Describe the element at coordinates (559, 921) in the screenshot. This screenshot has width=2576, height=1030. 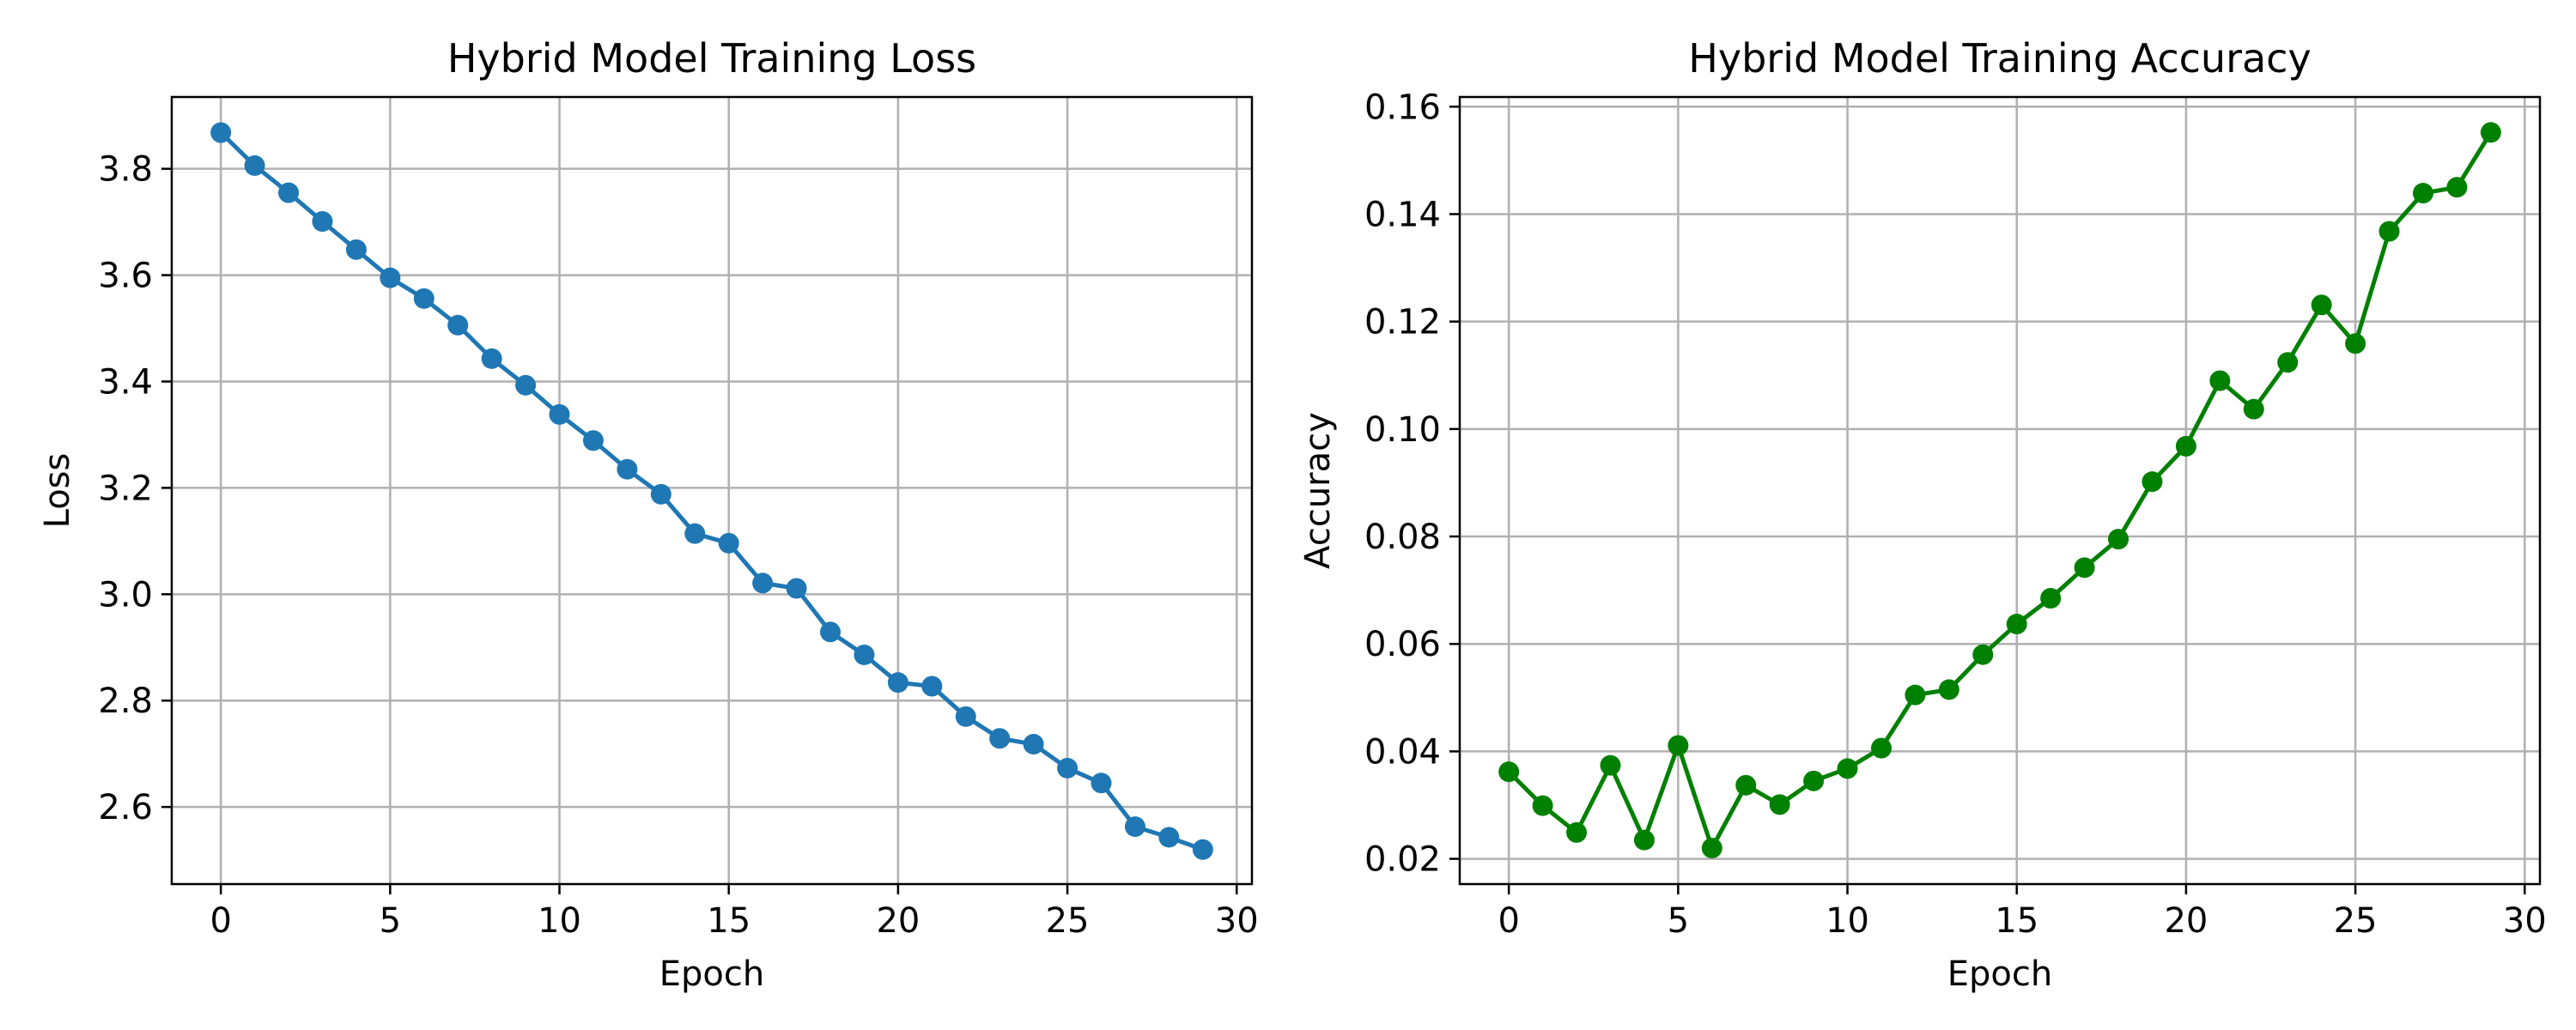
I see `loss-xtick-label: 10` at that location.